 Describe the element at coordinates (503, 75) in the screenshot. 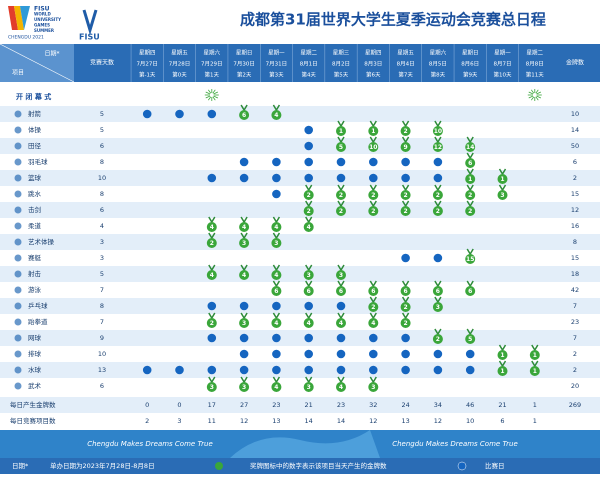

I see `date-header: 第10天` at that location.